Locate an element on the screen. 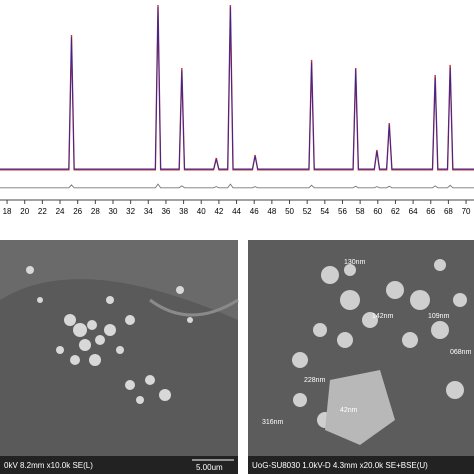 The width and height of the screenshot is (474, 474). x-tick-label: 56 is located at coordinates (342, 211).